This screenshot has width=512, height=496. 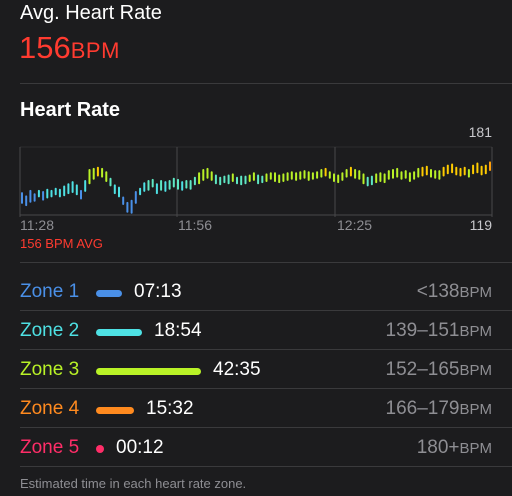 I want to click on zone-range-value: 166–179, so click(x=422, y=408).